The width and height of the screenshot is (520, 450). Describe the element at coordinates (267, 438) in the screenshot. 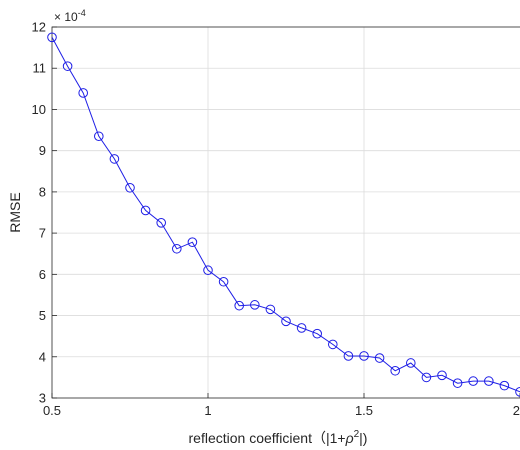

I see `x-axis-label-text: reflection coefficient（|1+` at that location.